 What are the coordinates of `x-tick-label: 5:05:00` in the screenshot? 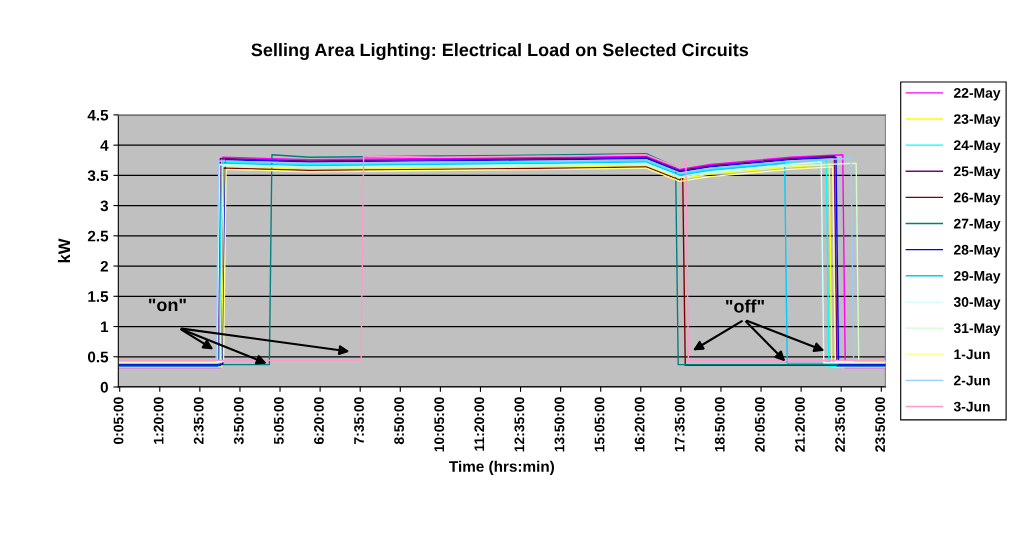 It's located at (278, 421).